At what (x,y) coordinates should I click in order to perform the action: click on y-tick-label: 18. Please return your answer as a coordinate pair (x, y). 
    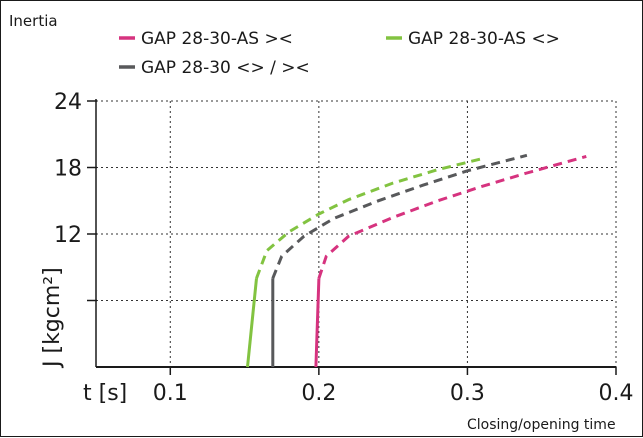
    Looking at the image, I should click on (68, 169).